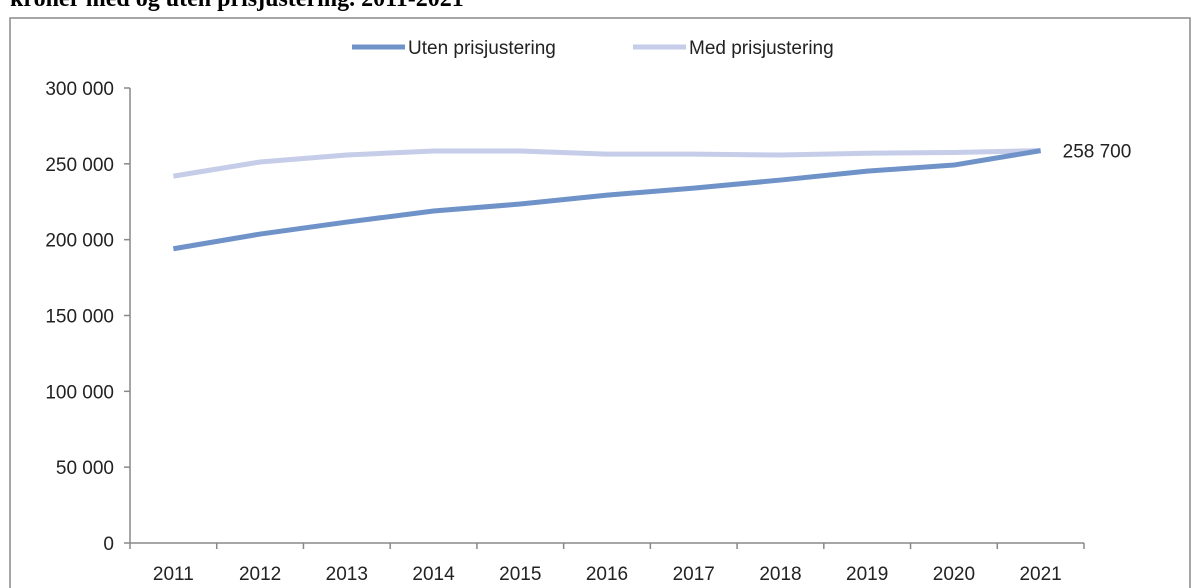  I want to click on x-tick-label: 2017, so click(694, 574).